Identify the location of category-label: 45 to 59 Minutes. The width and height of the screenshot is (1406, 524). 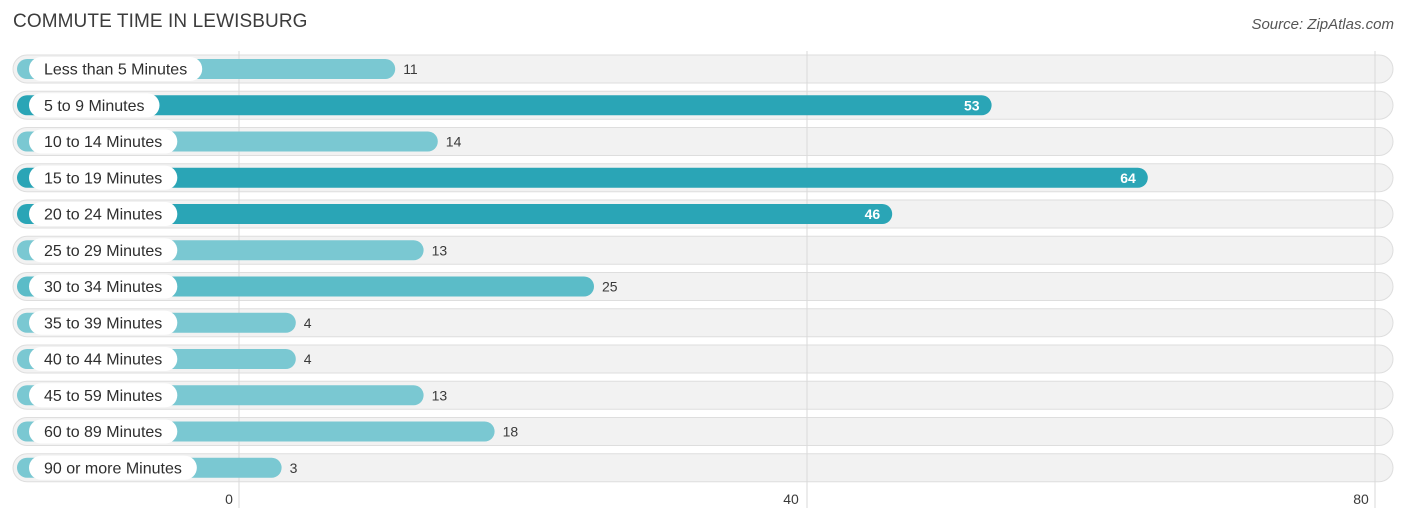
(103, 396).